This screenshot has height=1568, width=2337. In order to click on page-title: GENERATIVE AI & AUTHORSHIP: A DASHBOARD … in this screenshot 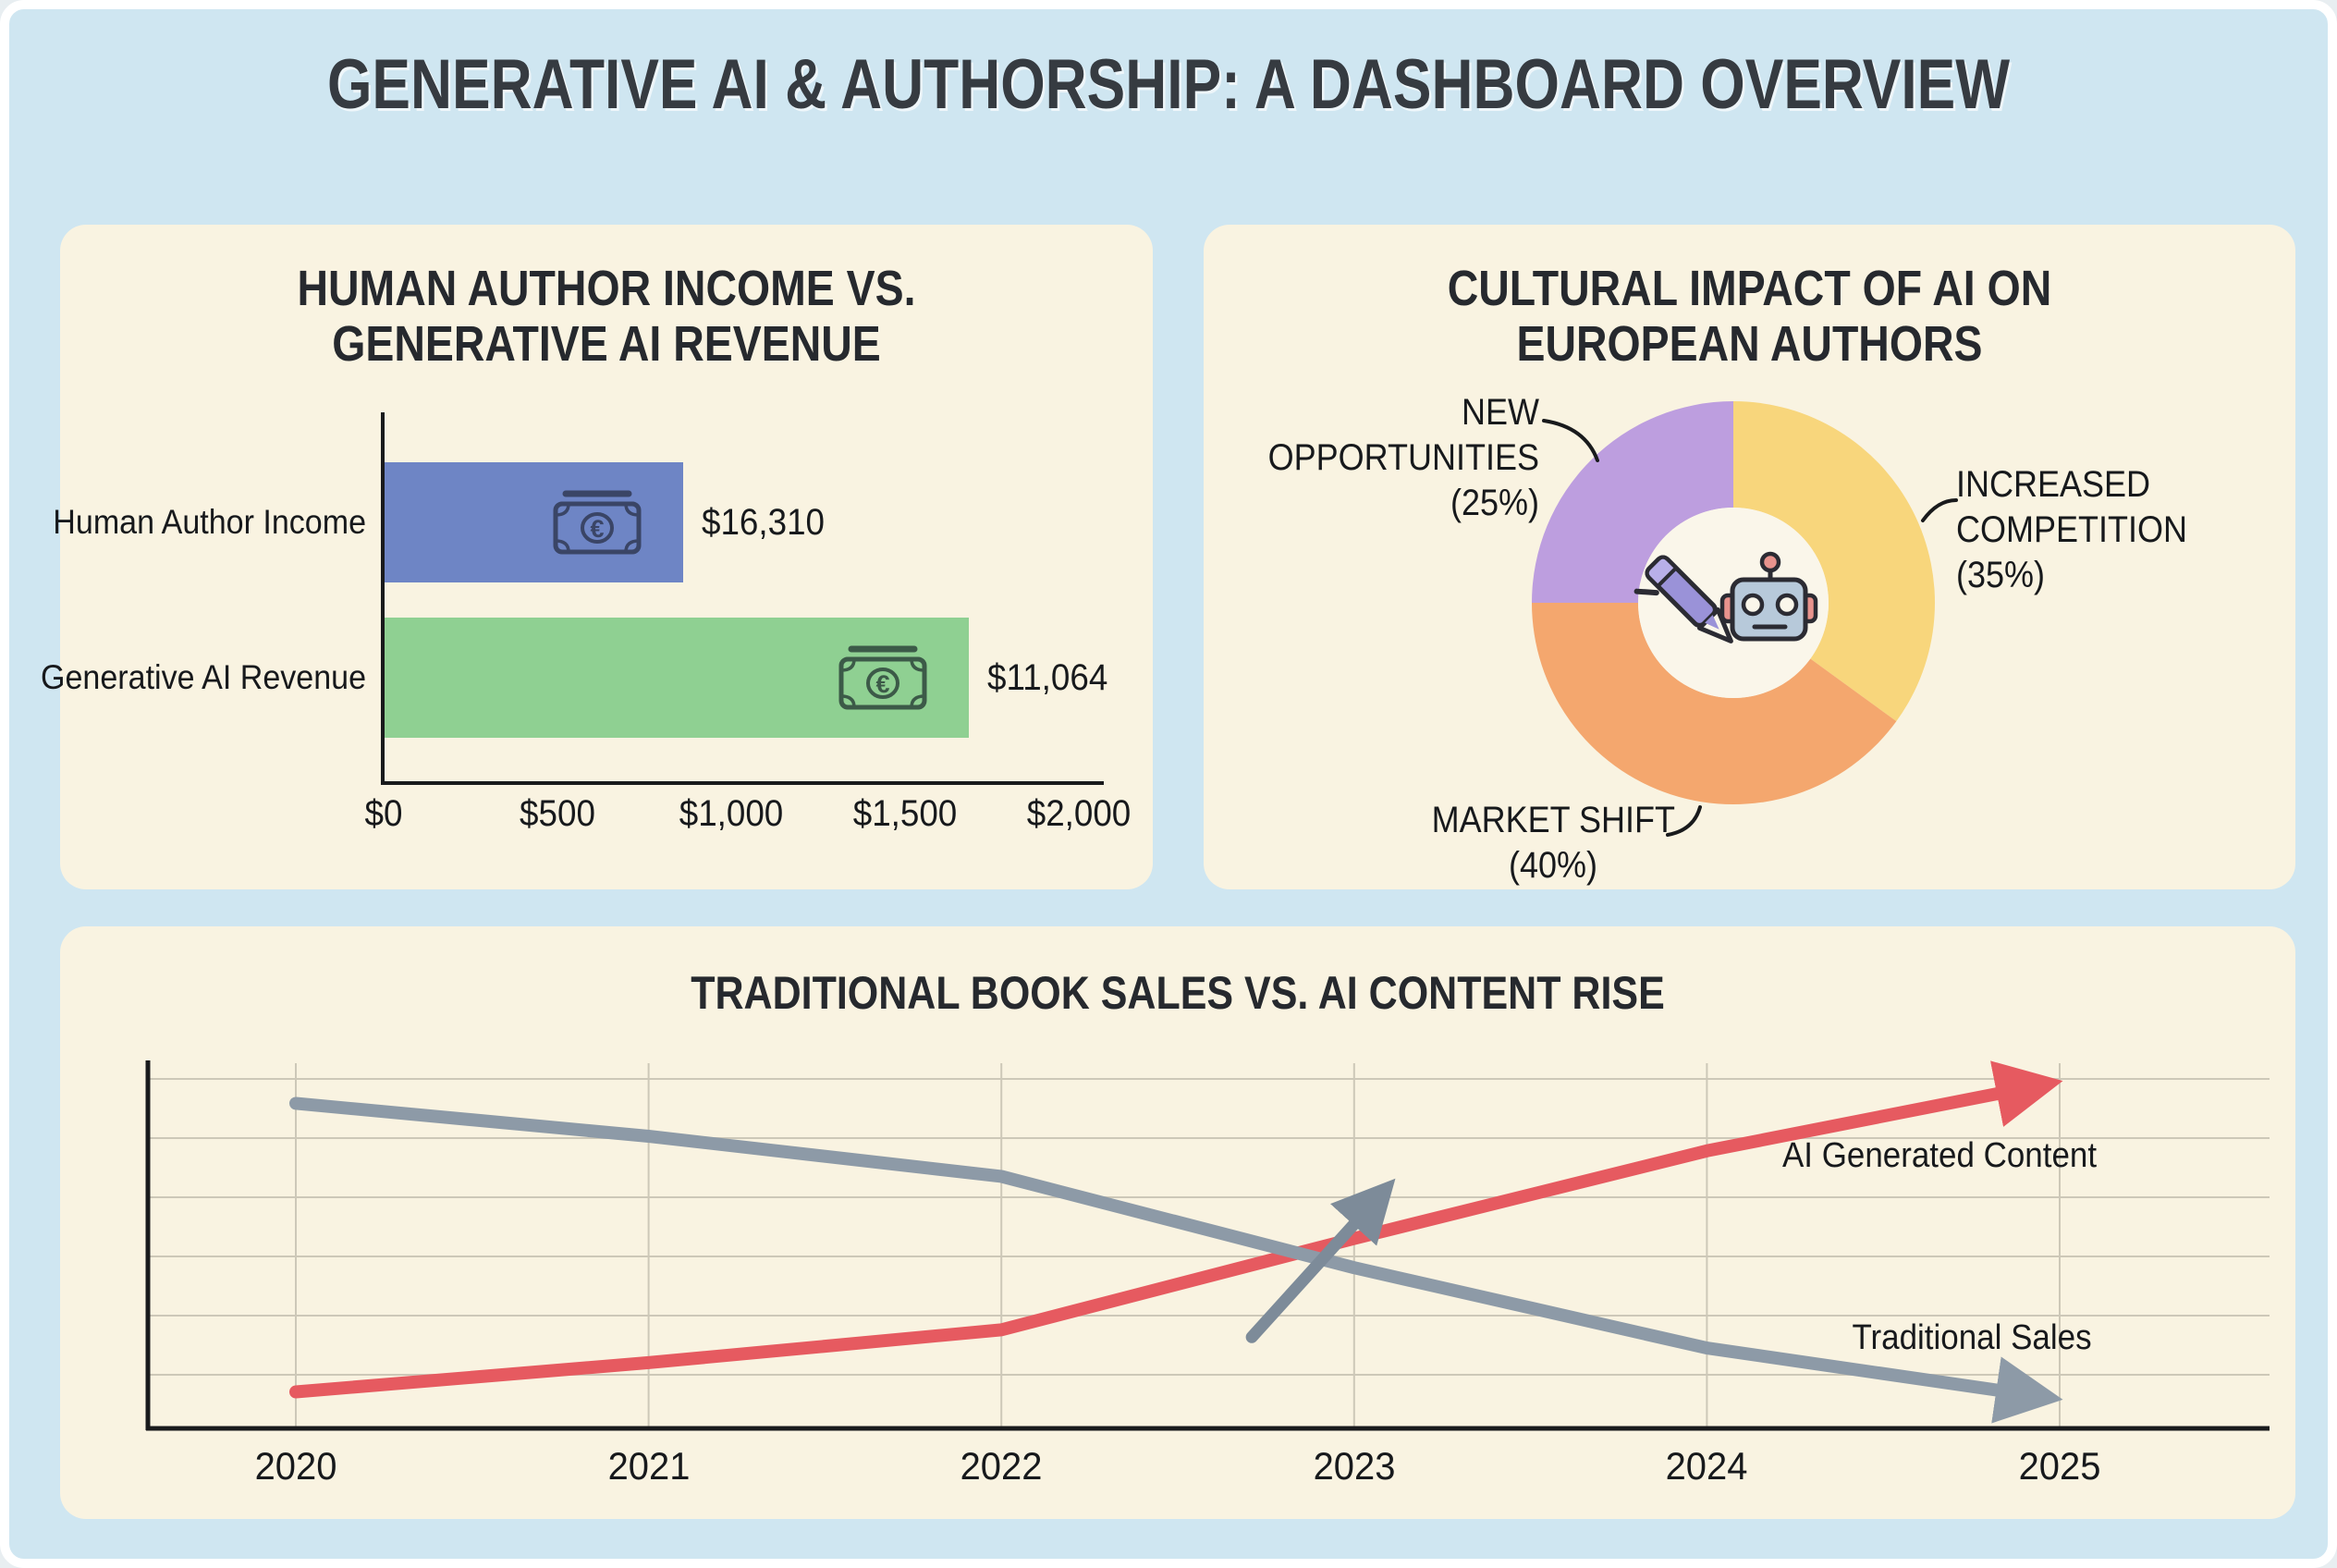, I will do `click(1168, 85)`.